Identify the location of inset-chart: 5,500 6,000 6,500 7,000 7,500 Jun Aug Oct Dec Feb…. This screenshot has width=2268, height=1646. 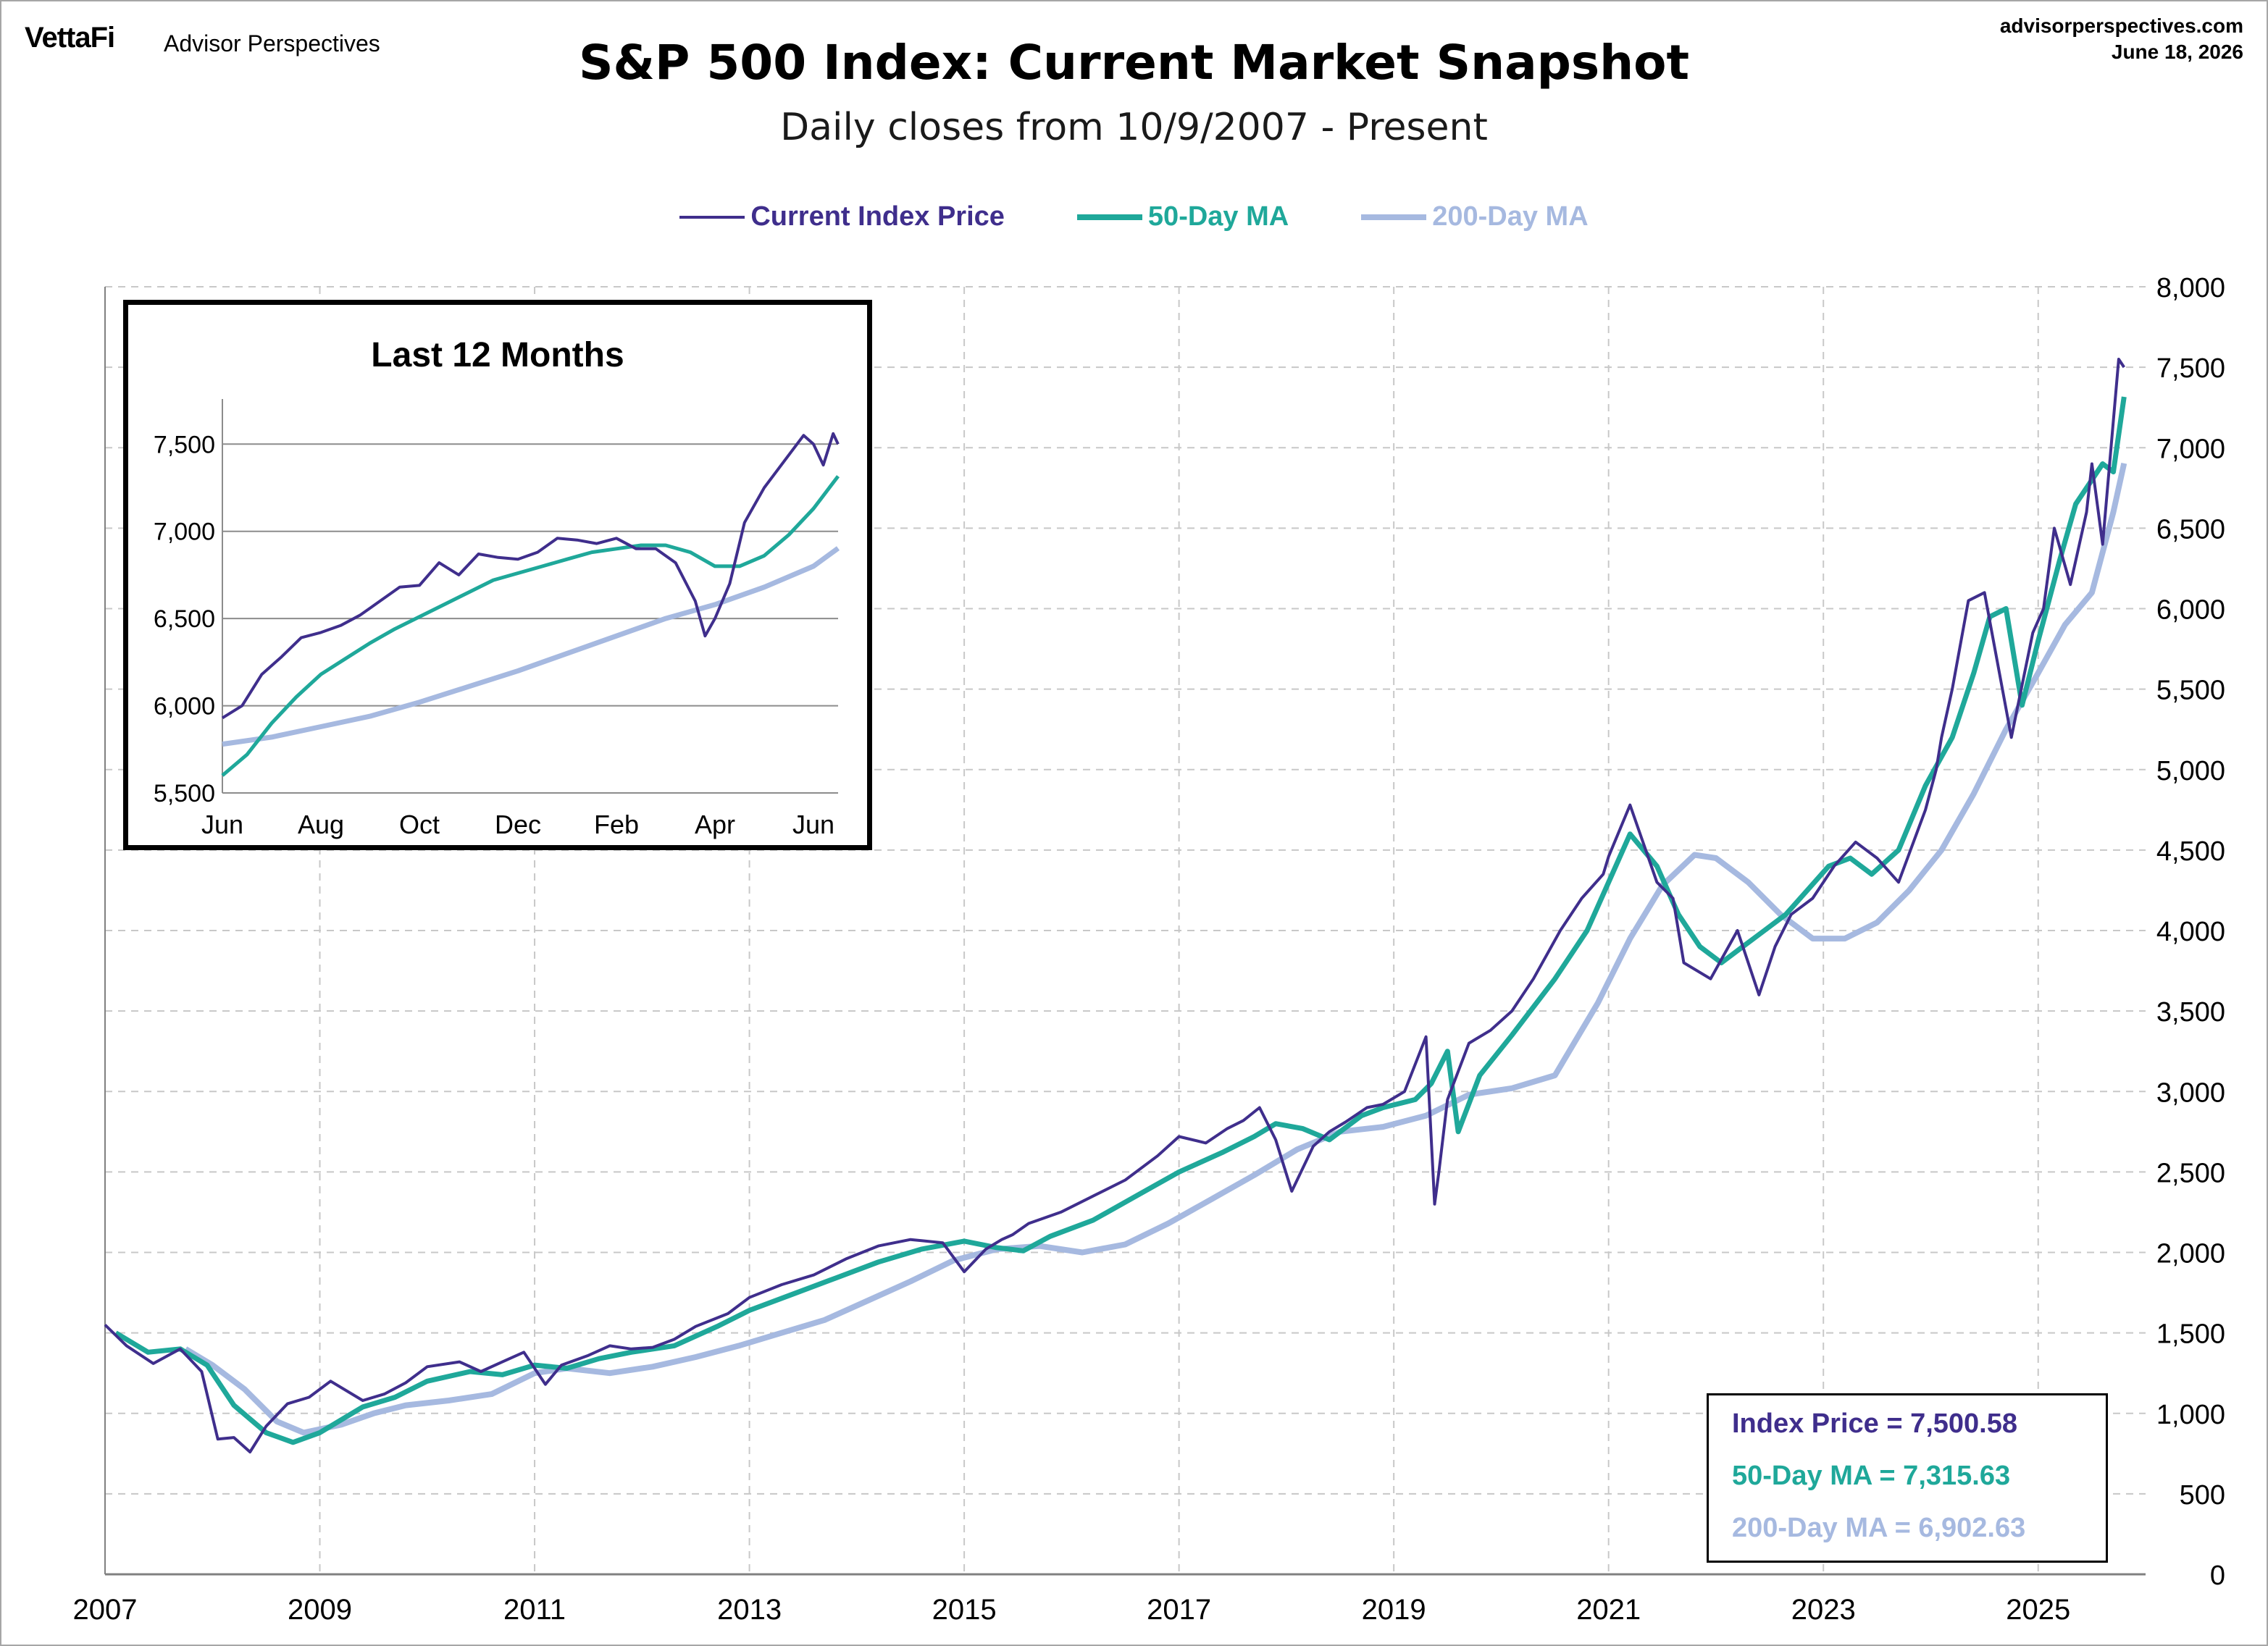
(497, 619).